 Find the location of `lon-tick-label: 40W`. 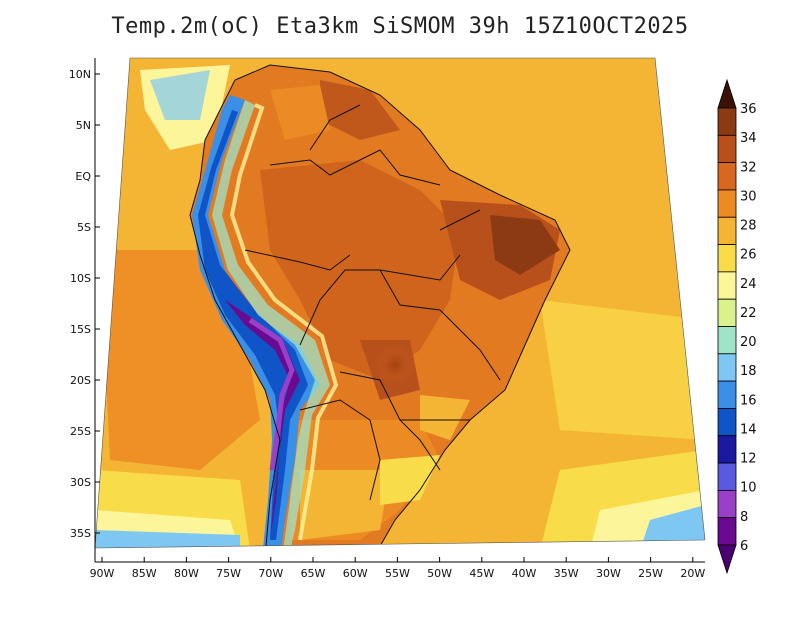

lon-tick-label: 40W is located at coordinates (524, 573).